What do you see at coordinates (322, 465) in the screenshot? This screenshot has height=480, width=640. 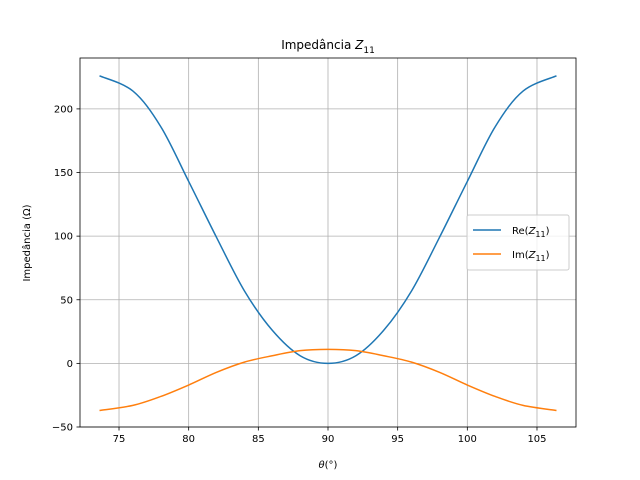 I see `x-axis-label-symbol: θ` at bounding box center [322, 465].